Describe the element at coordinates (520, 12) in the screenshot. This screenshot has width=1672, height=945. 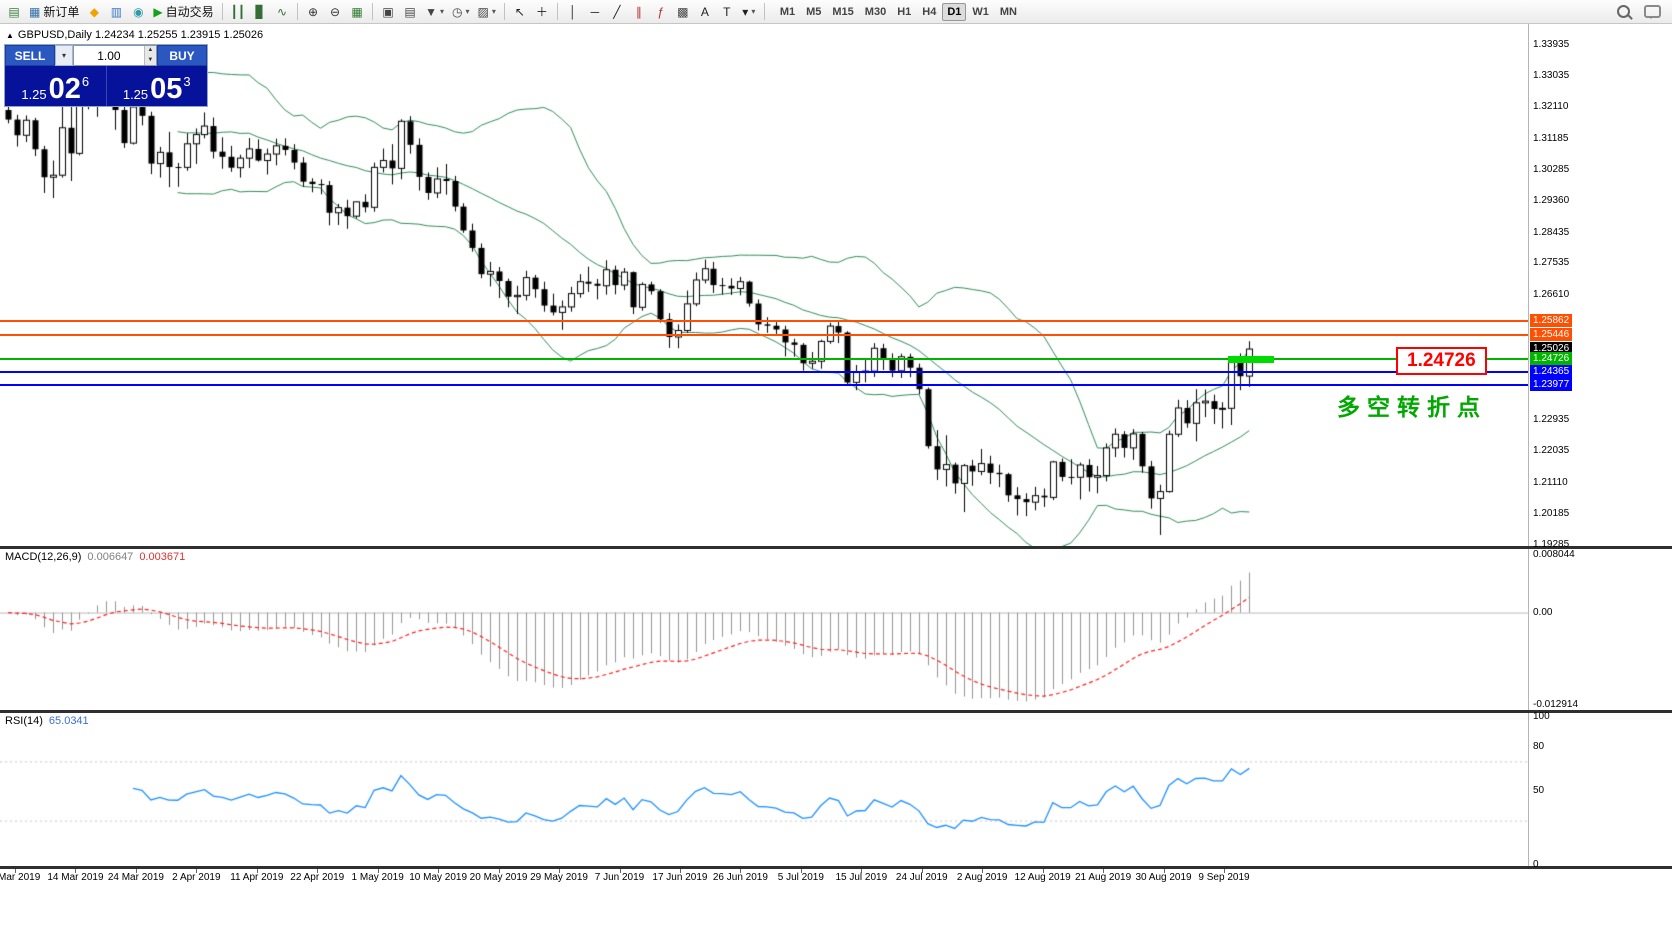
I see `cursor-button: ↖` at that location.